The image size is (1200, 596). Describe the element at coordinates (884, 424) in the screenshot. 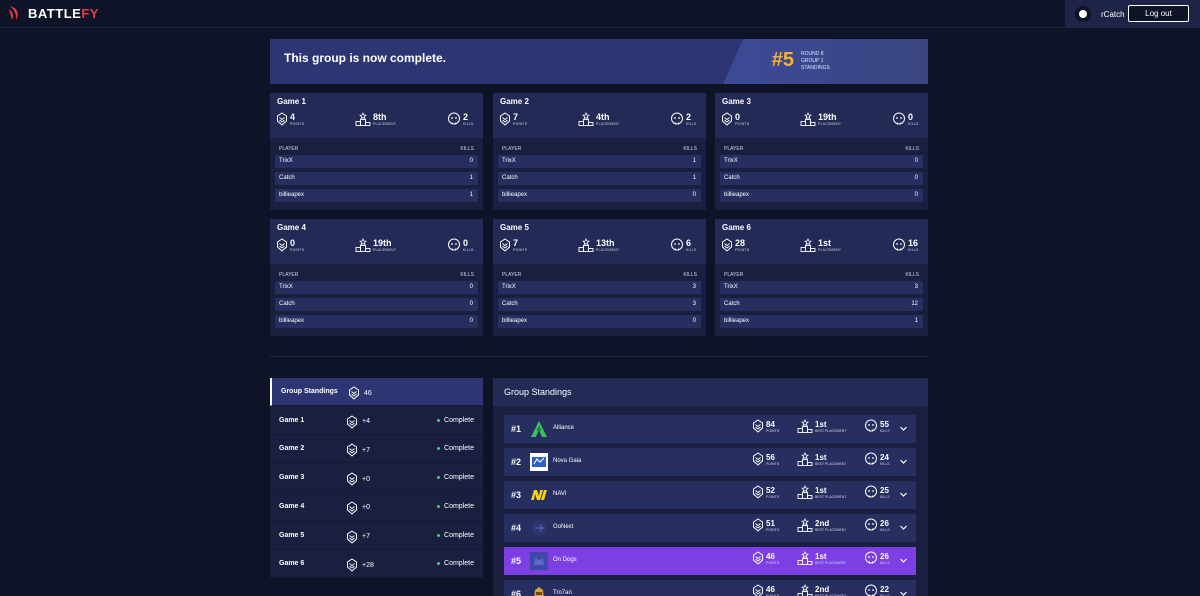

I see `team-kills-value: 55` at that location.